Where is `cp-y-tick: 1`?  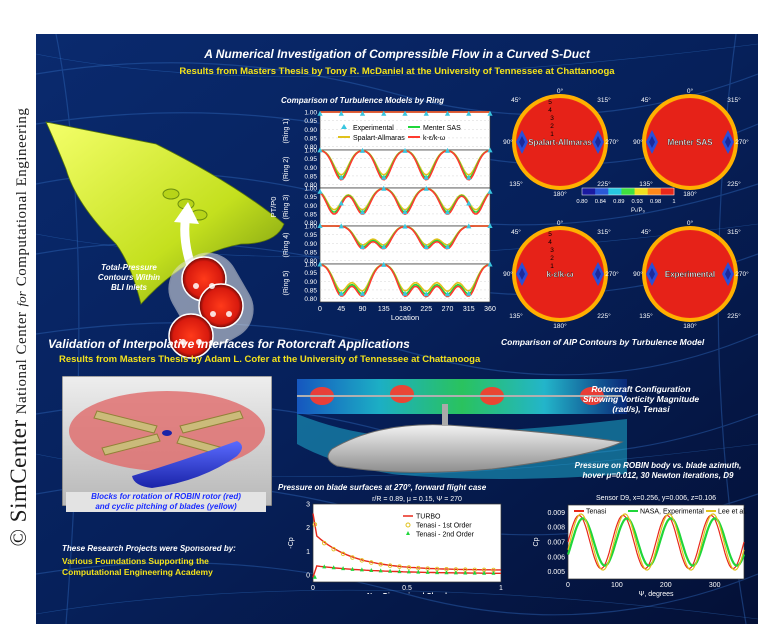
cp-y-tick: 1 is located at coordinates (308, 552).